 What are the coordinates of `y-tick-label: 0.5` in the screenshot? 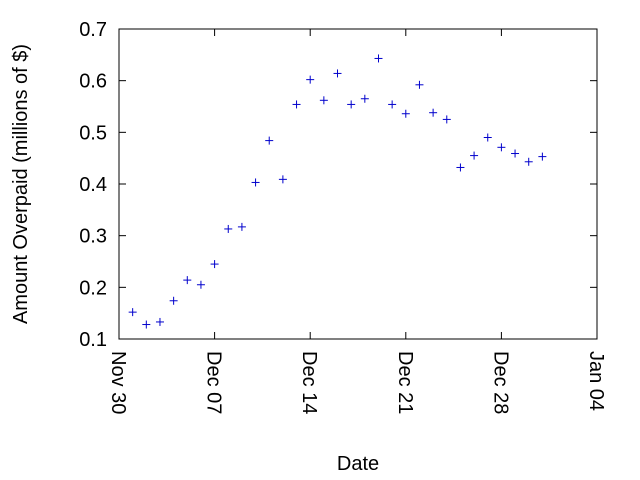 It's located at (93, 133).